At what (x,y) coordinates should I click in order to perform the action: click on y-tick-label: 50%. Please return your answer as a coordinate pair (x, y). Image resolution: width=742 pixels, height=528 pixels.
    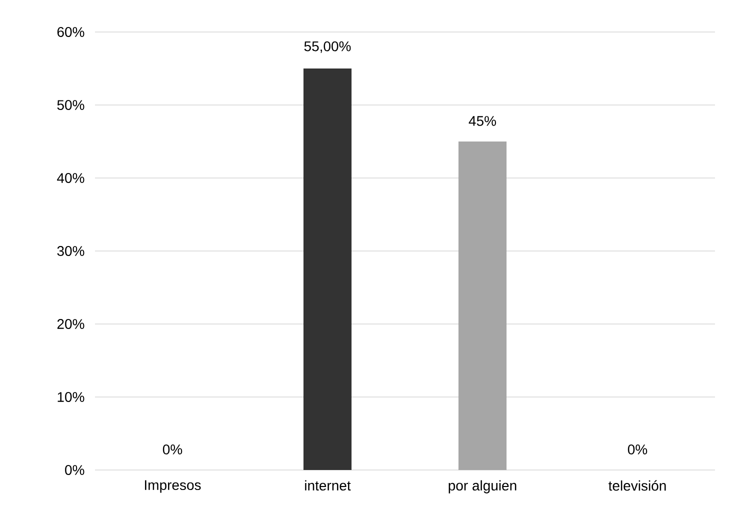
    Looking at the image, I should click on (70, 105).